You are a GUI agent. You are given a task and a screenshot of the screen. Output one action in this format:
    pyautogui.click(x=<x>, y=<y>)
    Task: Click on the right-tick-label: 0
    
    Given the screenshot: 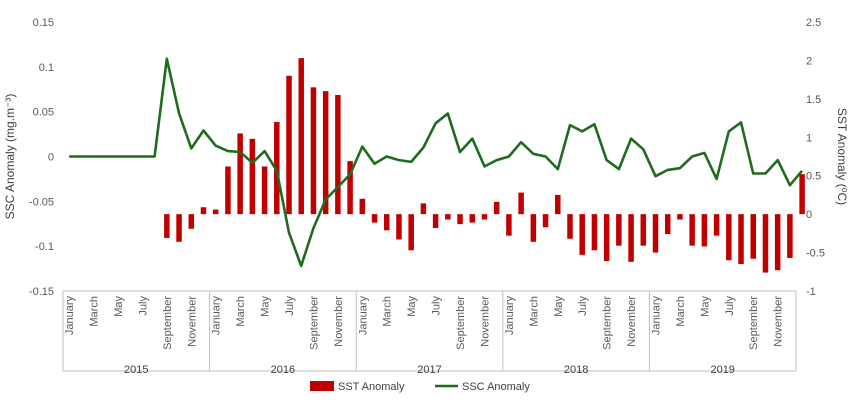 What is the action you would take?
    pyautogui.click(x=809, y=215)
    